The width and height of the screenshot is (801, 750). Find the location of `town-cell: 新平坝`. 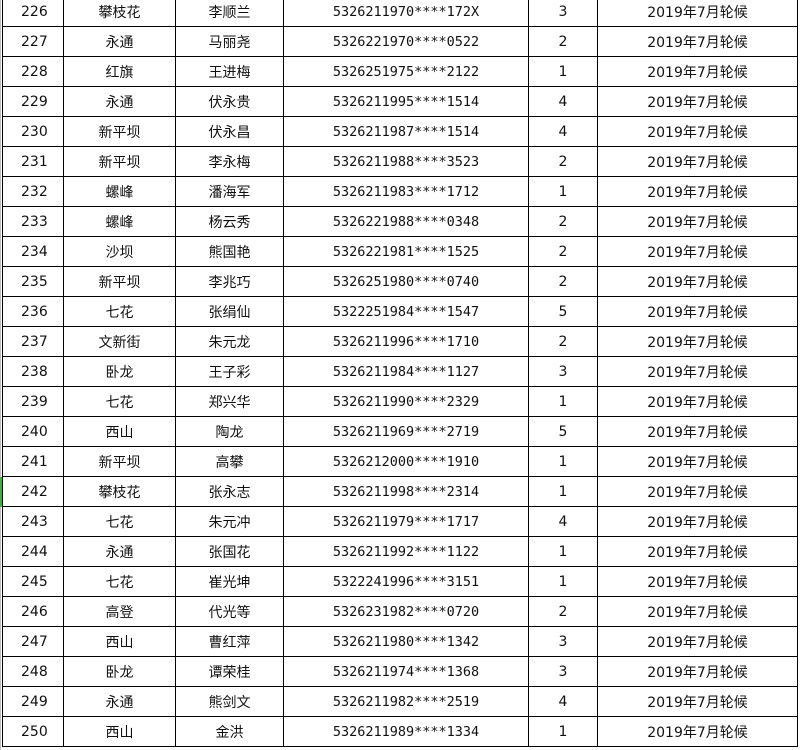

town-cell: 新平坝 is located at coordinates (119, 281).